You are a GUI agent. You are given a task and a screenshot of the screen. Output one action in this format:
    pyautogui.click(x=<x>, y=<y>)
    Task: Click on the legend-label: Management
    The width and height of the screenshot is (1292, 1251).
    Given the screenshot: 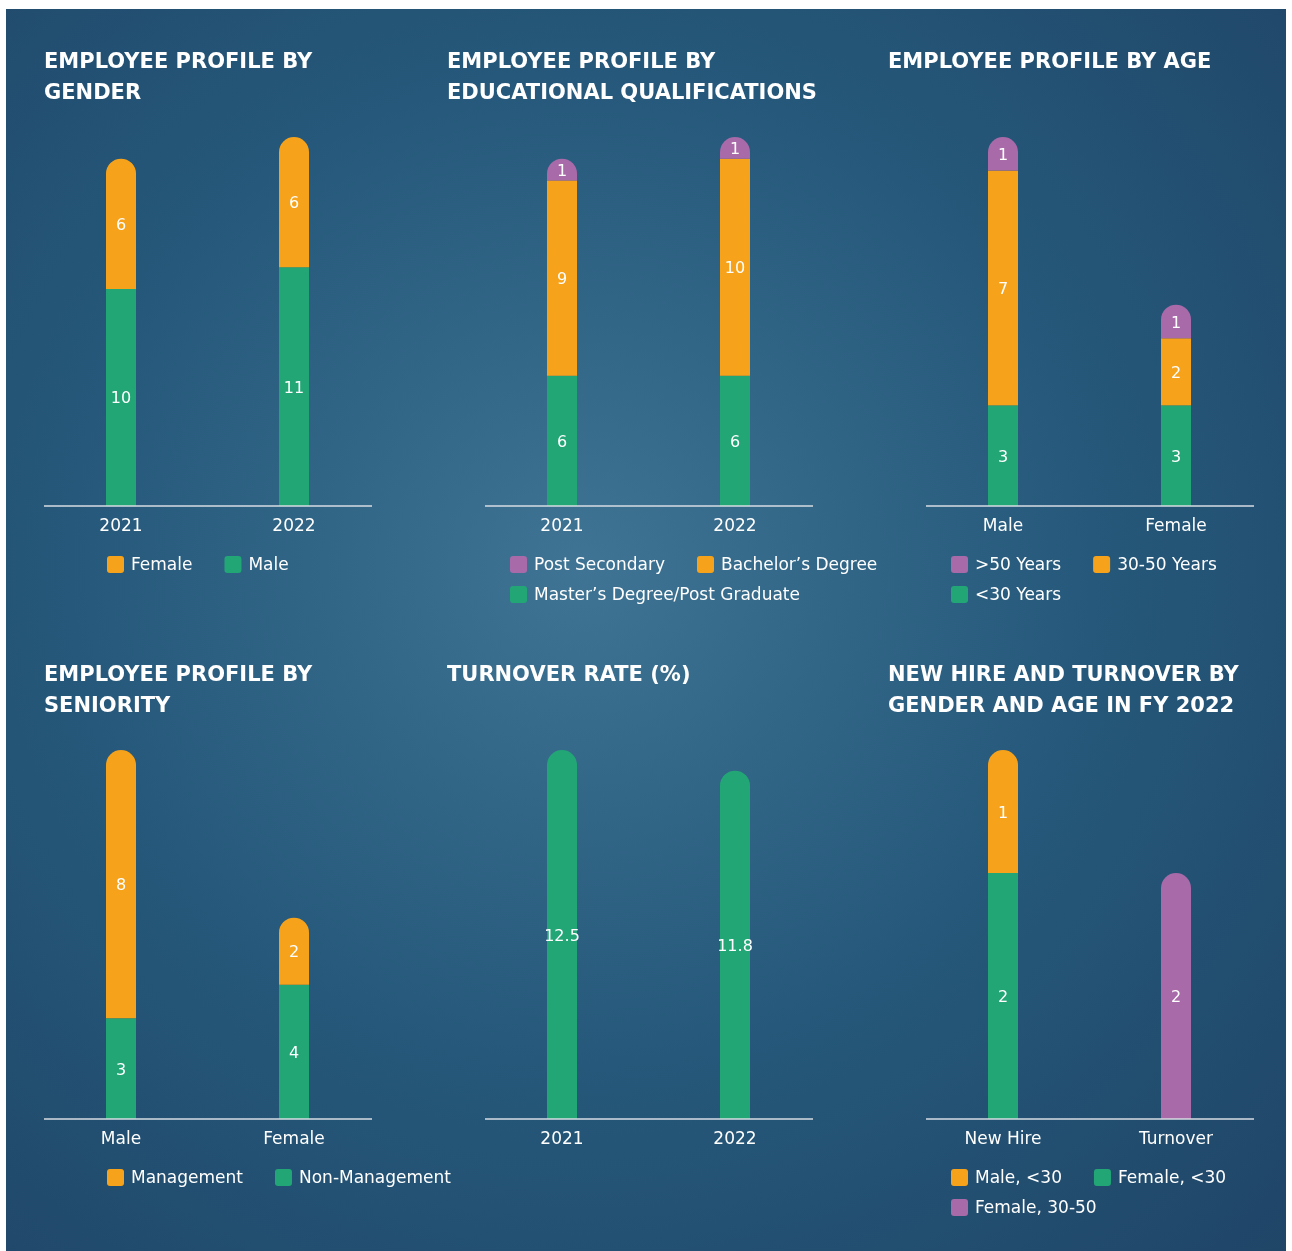 What is the action you would take?
    pyautogui.click(x=187, y=1177)
    